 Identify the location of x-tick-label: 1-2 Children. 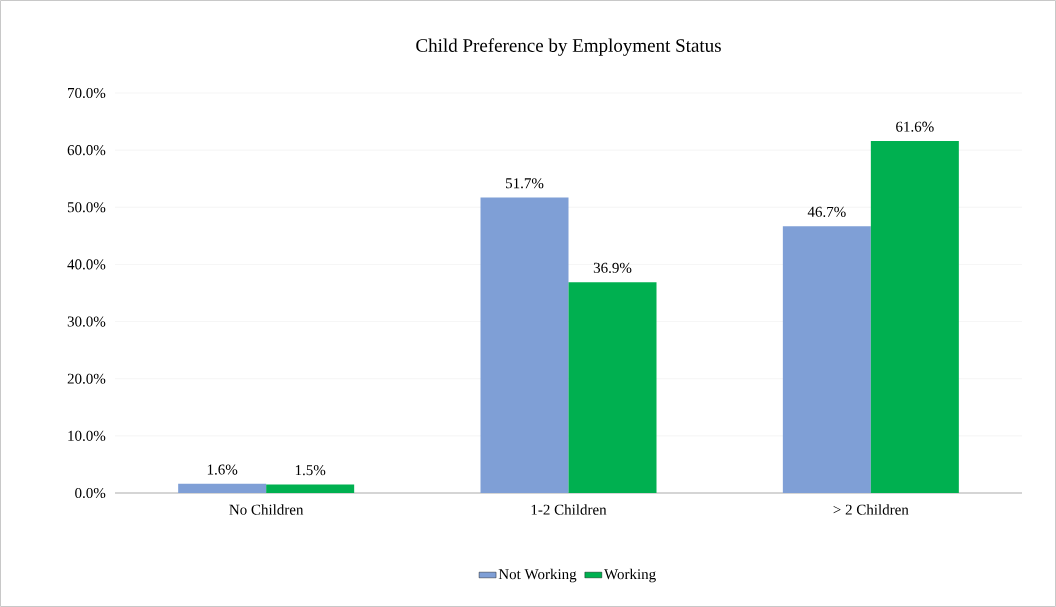
(569, 509).